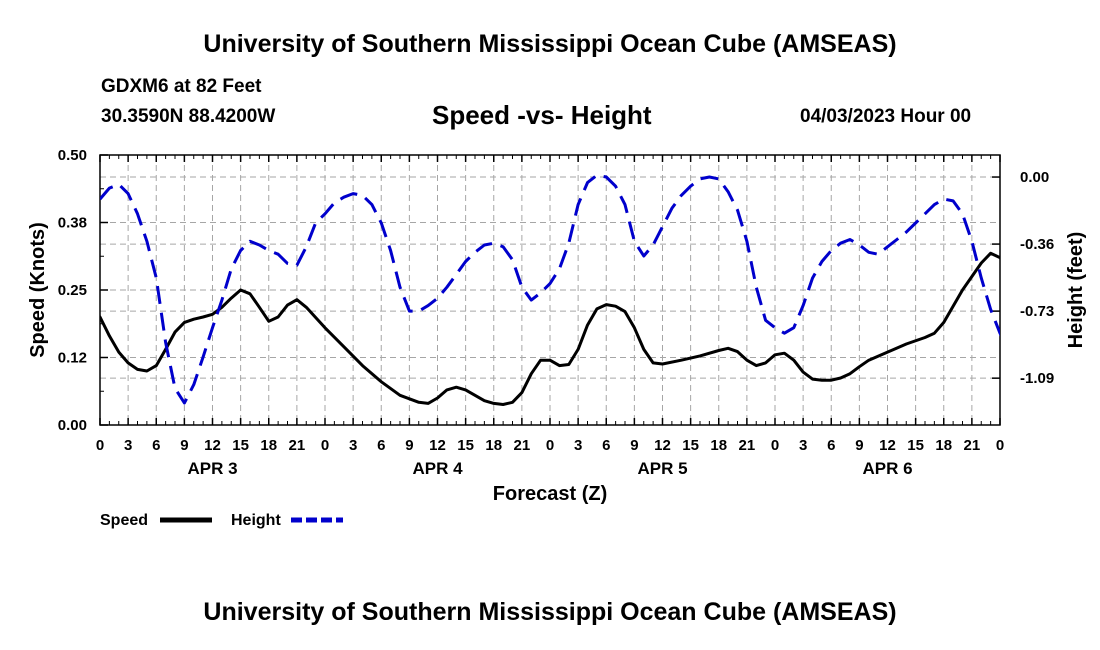 Image resolution: width=1100 pixels, height=650 pixels. I want to click on y-left-tick-label: 0.12, so click(72, 358).